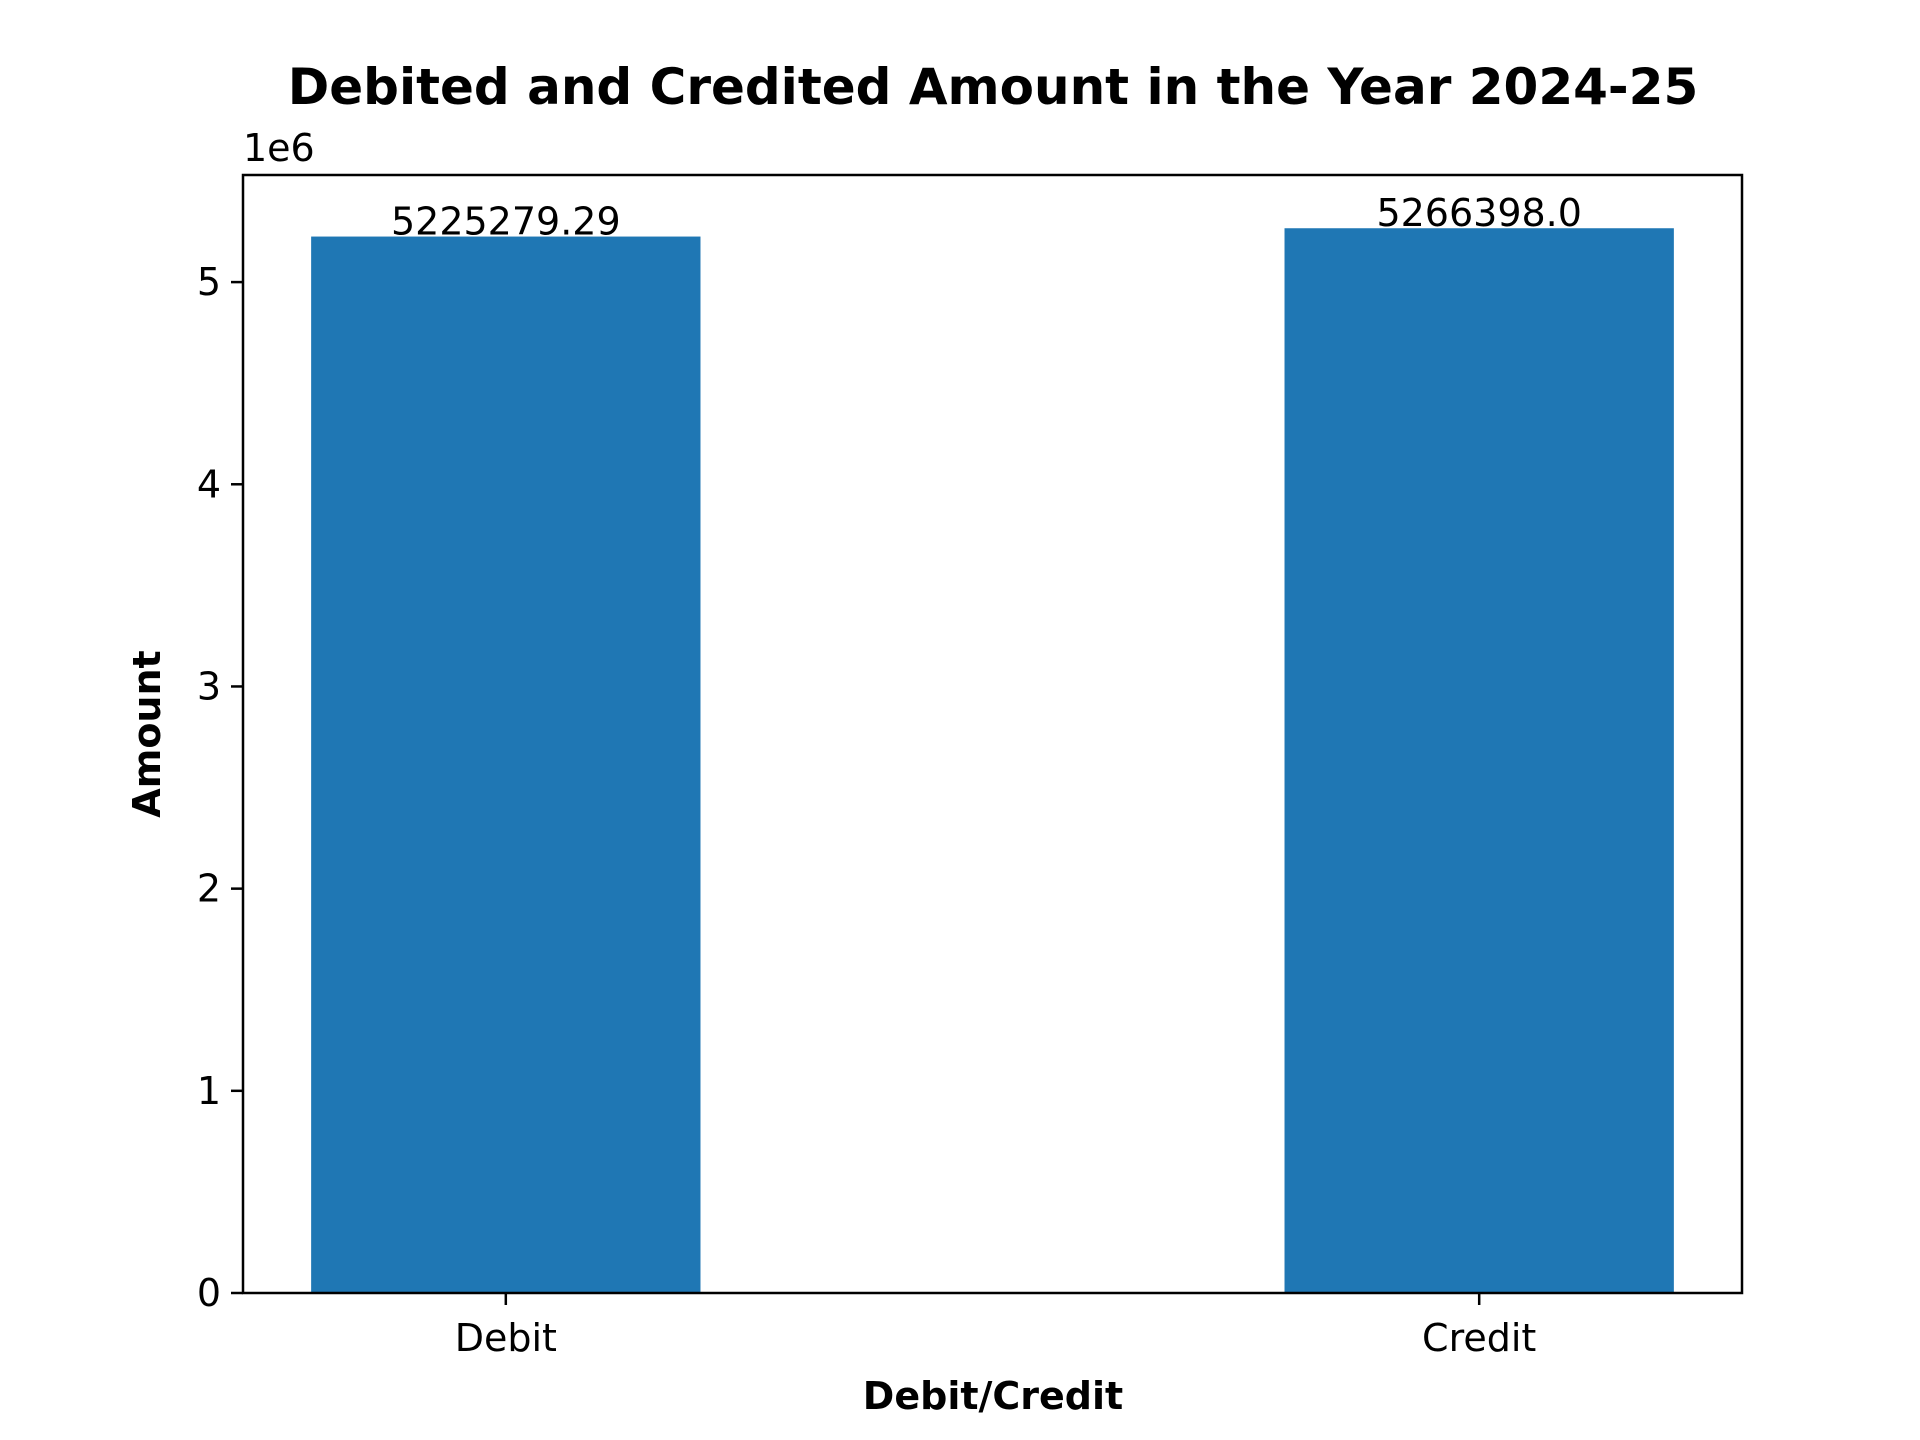  What do you see at coordinates (209, 1091) in the screenshot?
I see `y-tick-label: 1` at bounding box center [209, 1091].